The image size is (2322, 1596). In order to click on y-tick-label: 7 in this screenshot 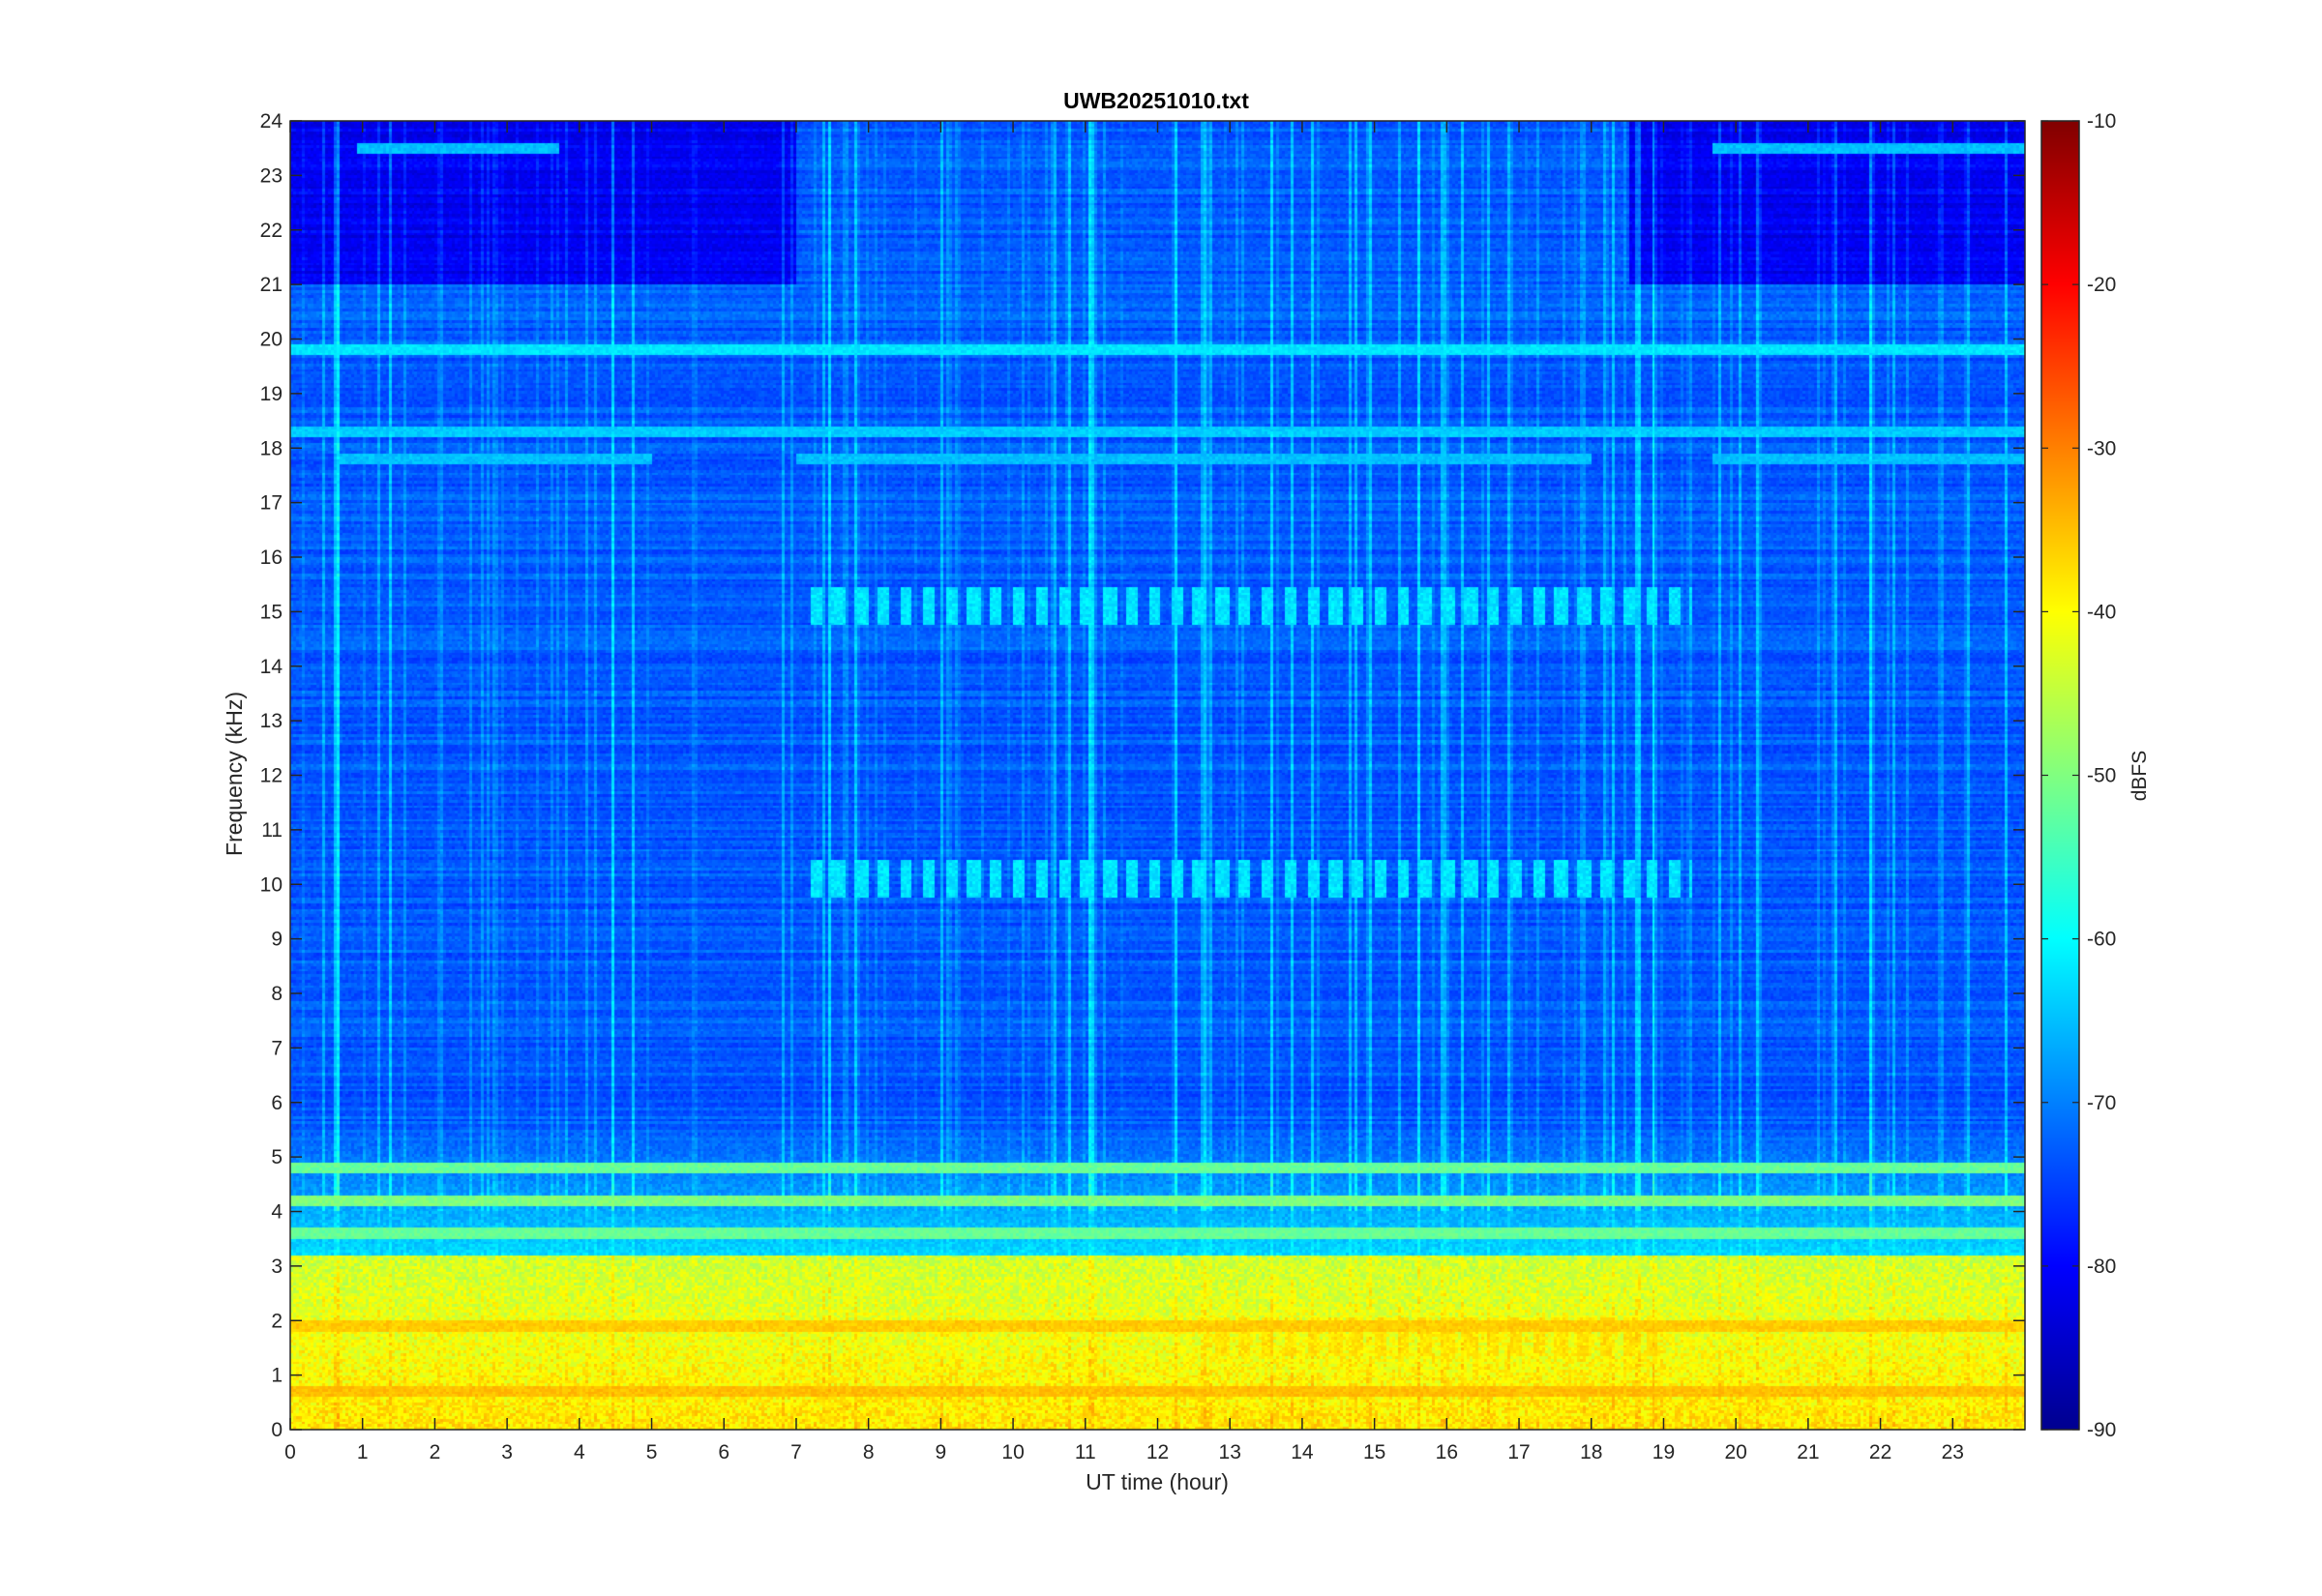, I will do `click(277, 1048)`.